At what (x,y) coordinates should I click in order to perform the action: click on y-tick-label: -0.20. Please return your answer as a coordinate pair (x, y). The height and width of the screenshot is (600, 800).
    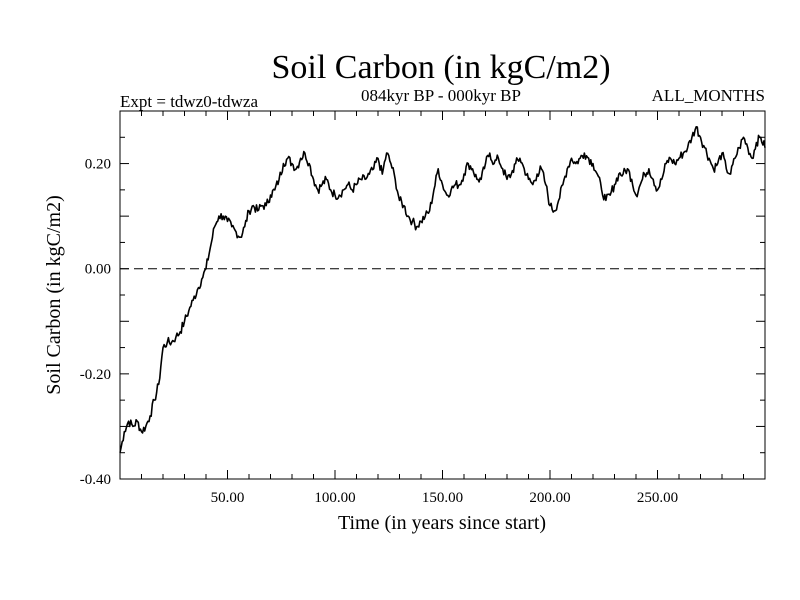
    Looking at the image, I should click on (95, 375).